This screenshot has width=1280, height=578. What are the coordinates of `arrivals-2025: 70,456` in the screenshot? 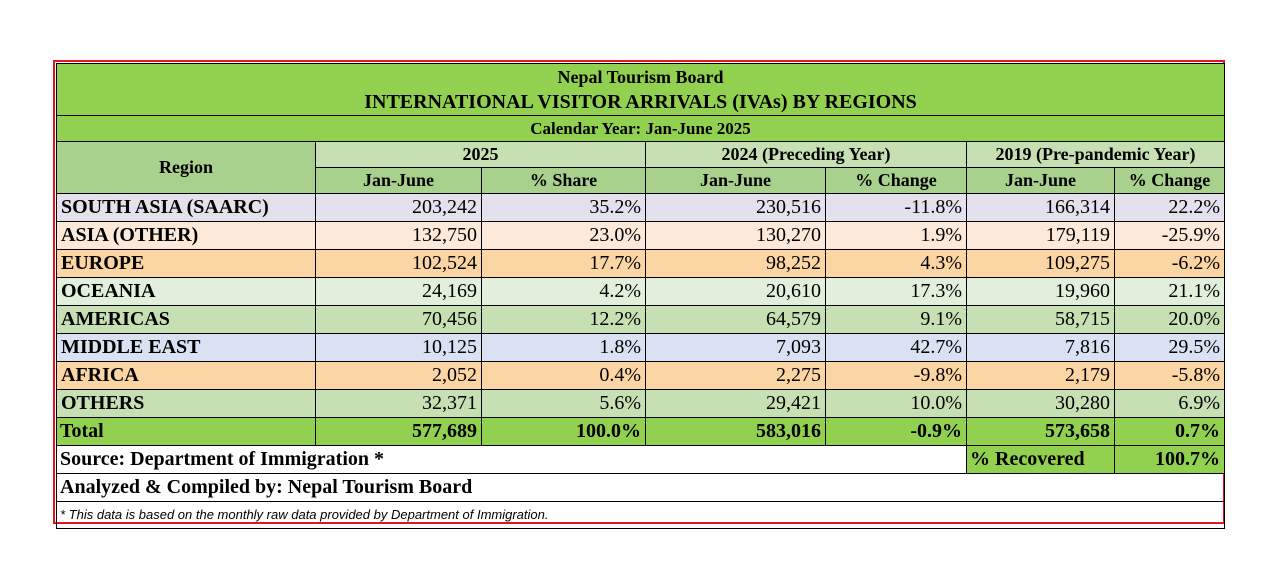 It's located at (398, 319).